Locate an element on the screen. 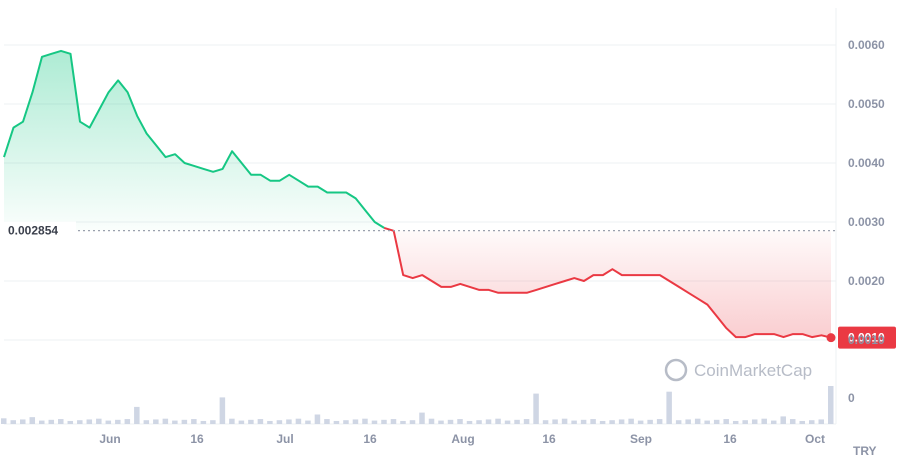  currency-label: TRY is located at coordinates (865, 451).